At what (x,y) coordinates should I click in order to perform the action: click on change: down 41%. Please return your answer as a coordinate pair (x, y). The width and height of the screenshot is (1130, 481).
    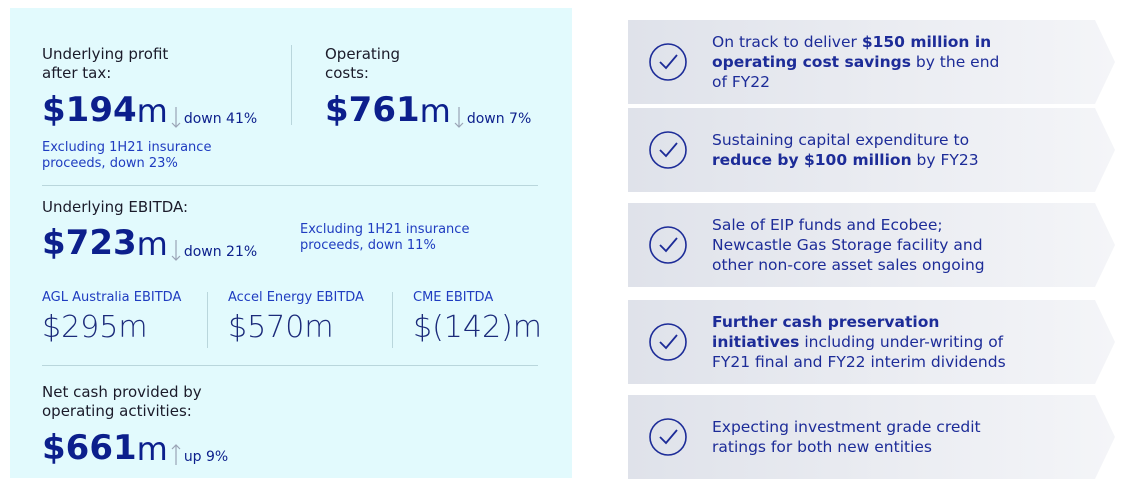
    Looking at the image, I should click on (220, 119).